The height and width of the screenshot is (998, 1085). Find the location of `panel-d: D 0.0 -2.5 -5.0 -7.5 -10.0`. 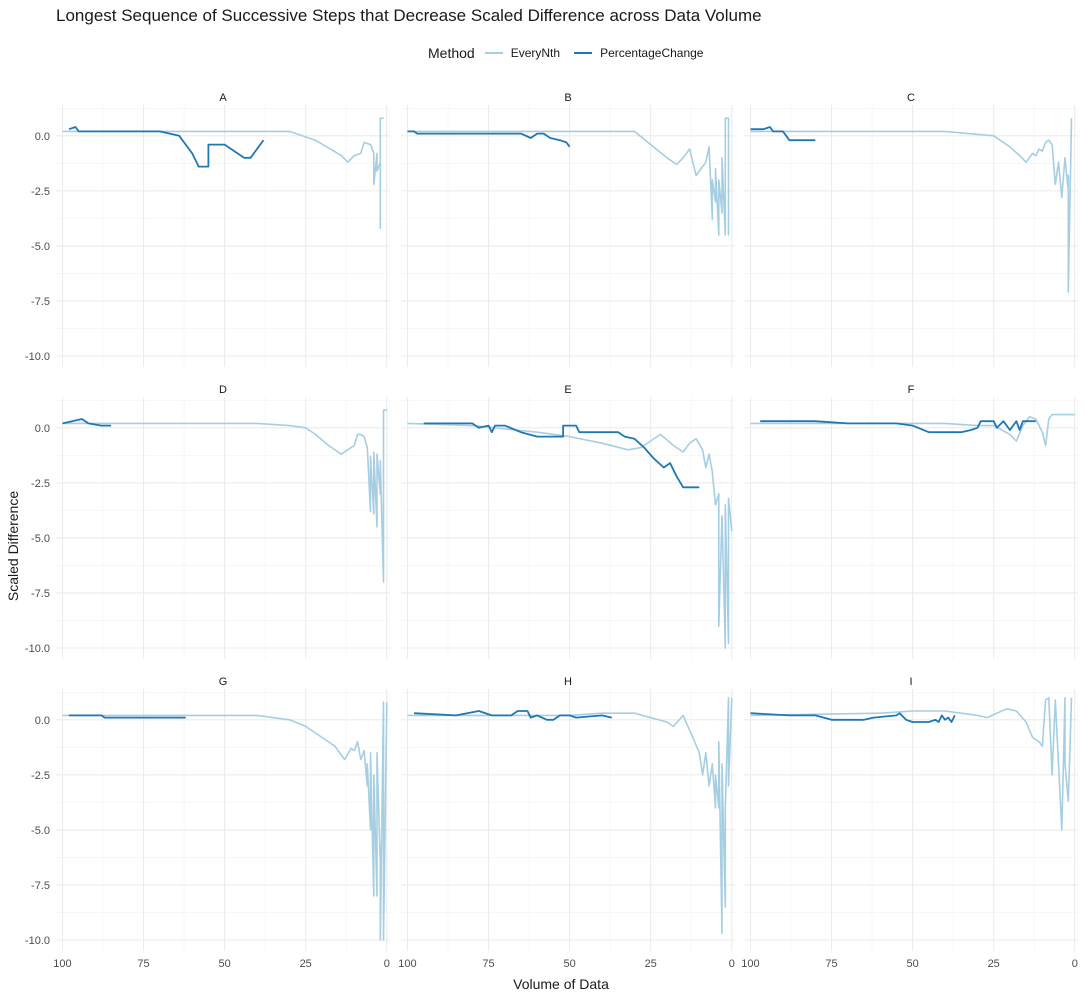

panel-d: D 0.0 -2.5 -5.0 -7.5 -10.0 is located at coordinates (207, 521).